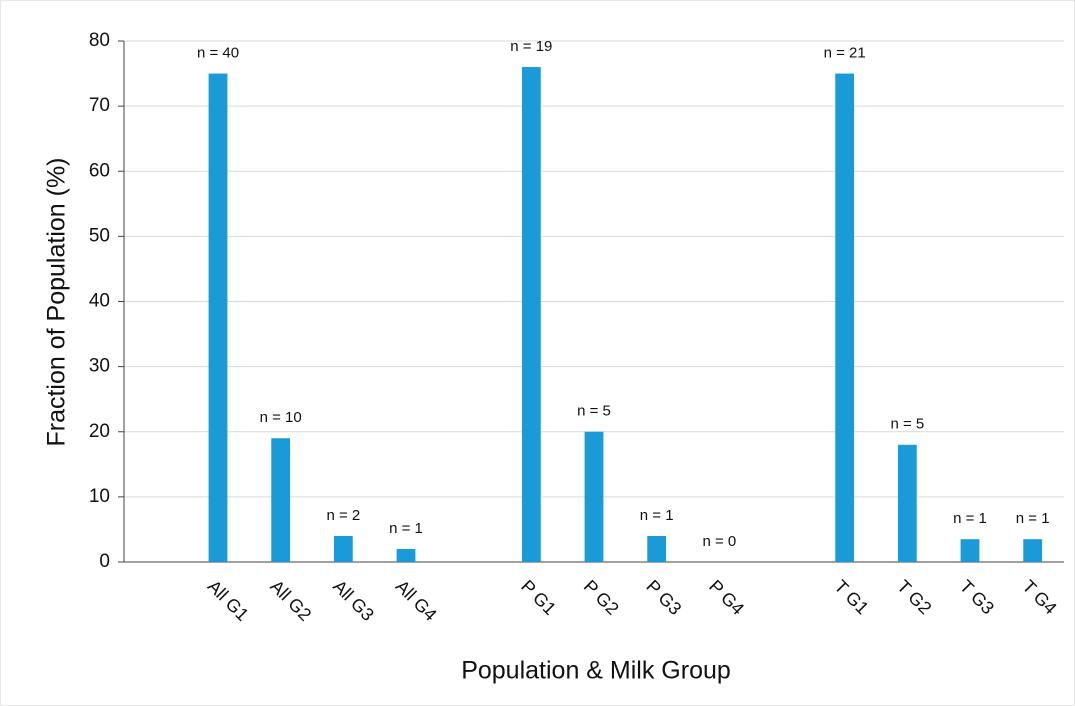  Describe the element at coordinates (281, 417) in the screenshot. I see `bar-annotation: n = 10` at that location.